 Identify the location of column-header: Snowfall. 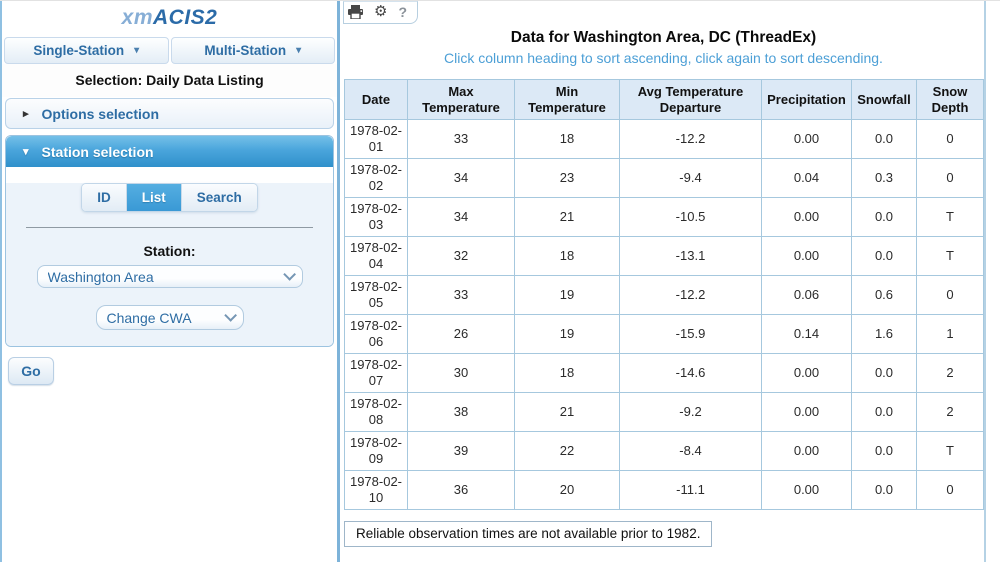
(884, 99).